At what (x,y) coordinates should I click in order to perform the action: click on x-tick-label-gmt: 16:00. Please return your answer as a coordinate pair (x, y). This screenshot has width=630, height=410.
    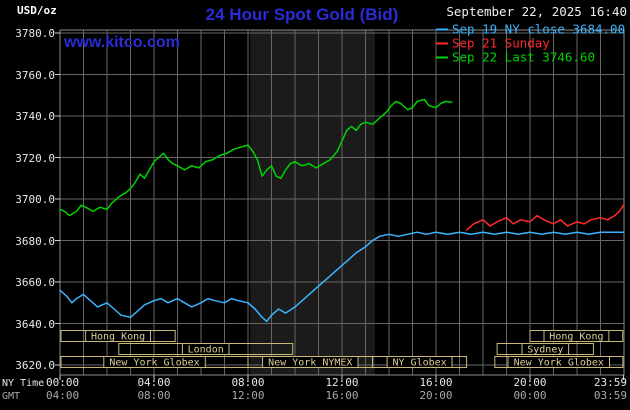
    Looking at the image, I should click on (341, 395).